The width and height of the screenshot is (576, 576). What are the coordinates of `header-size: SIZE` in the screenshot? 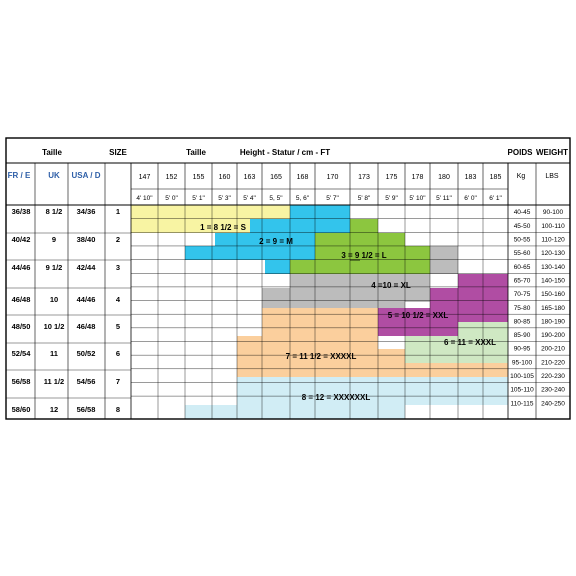 It's located at (118, 152).